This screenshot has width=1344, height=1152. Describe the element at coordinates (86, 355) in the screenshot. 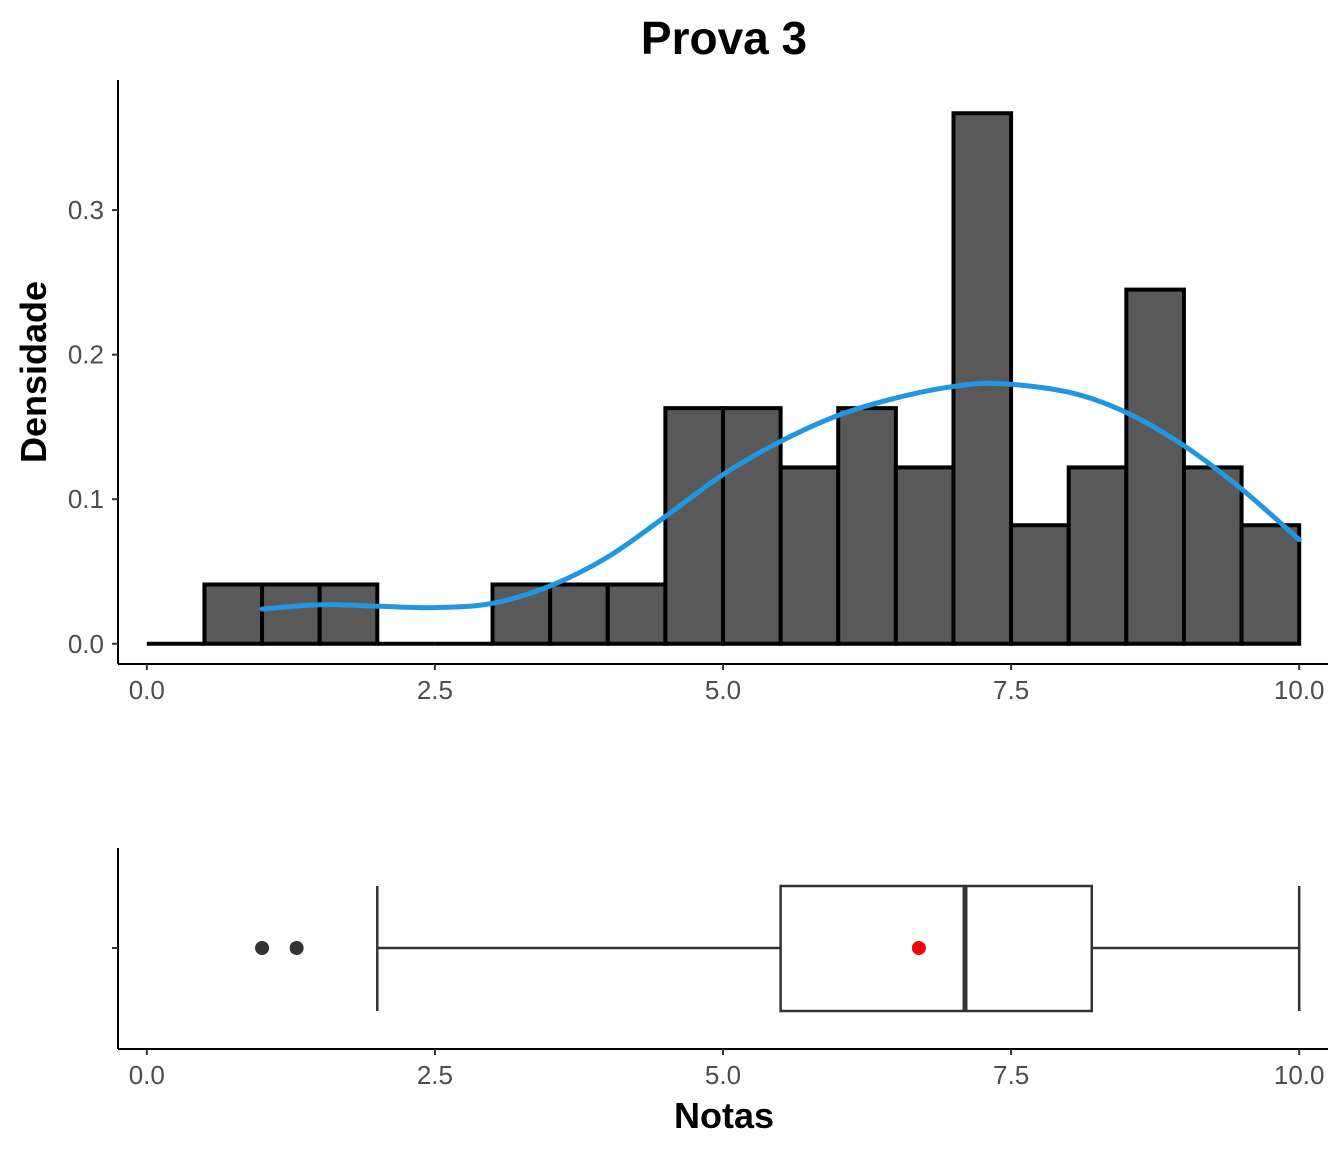

I see `y-tick-label: 0.2` at that location.